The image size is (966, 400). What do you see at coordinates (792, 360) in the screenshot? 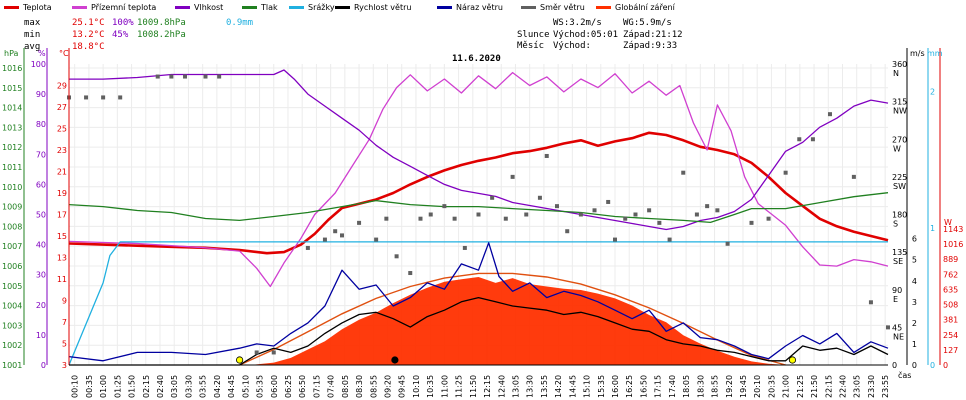
I see `sunset-marker` at bounding box center [792, 360].